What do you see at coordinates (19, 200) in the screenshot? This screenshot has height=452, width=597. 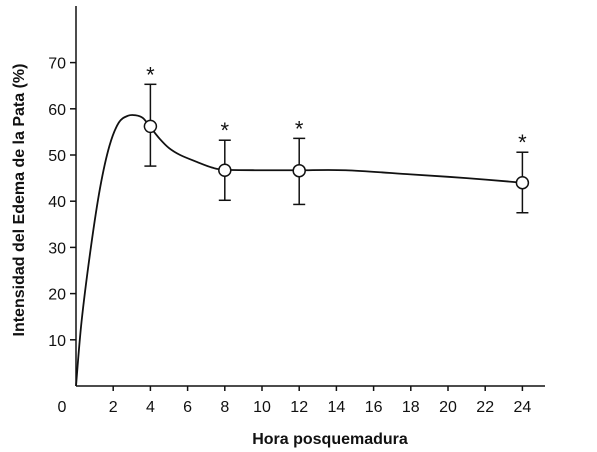 I see `y-axis-title: Intensidad del Edema de la Pata (%)` at bounding box center [19, 200].